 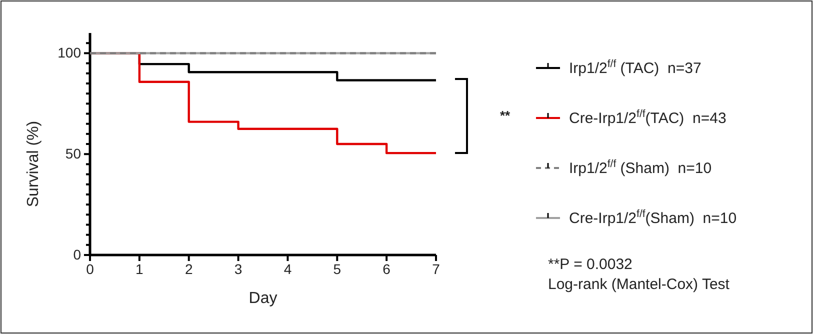 What do you see at coordinates (640, 167) in the screenshot?
I see `legend-label: Irp1/2$^{f/f}$ (Sham) n=10` at bounding box center [640, 167].